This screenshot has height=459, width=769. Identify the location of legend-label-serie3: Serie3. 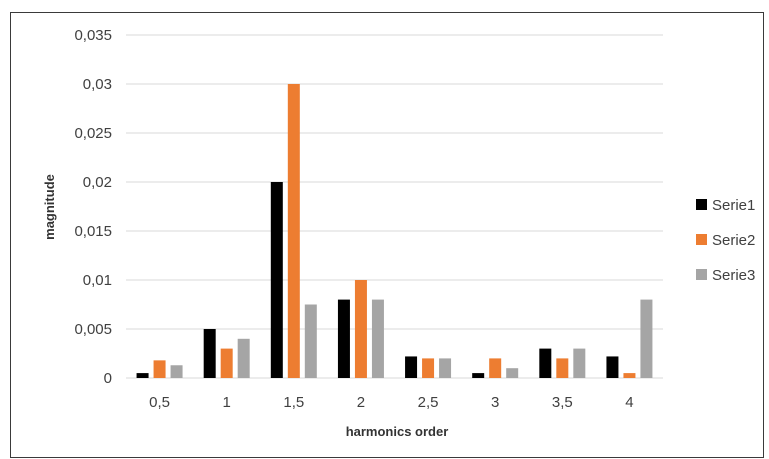
(733, 275).